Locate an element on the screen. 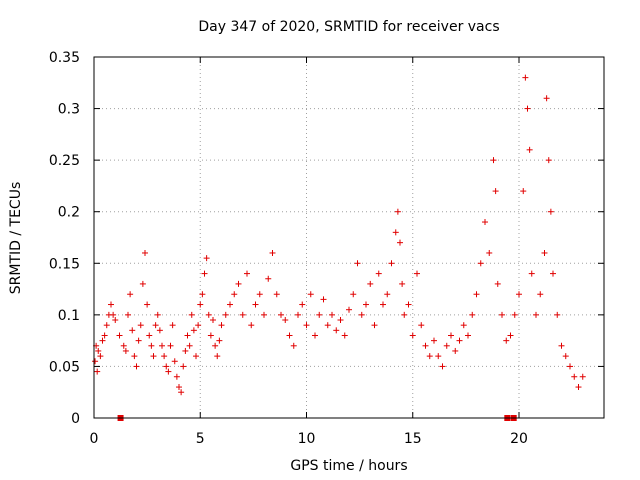 This screenshot has width=640, height=480. x-tick-label: 10 is located at coordinates (307, 439).